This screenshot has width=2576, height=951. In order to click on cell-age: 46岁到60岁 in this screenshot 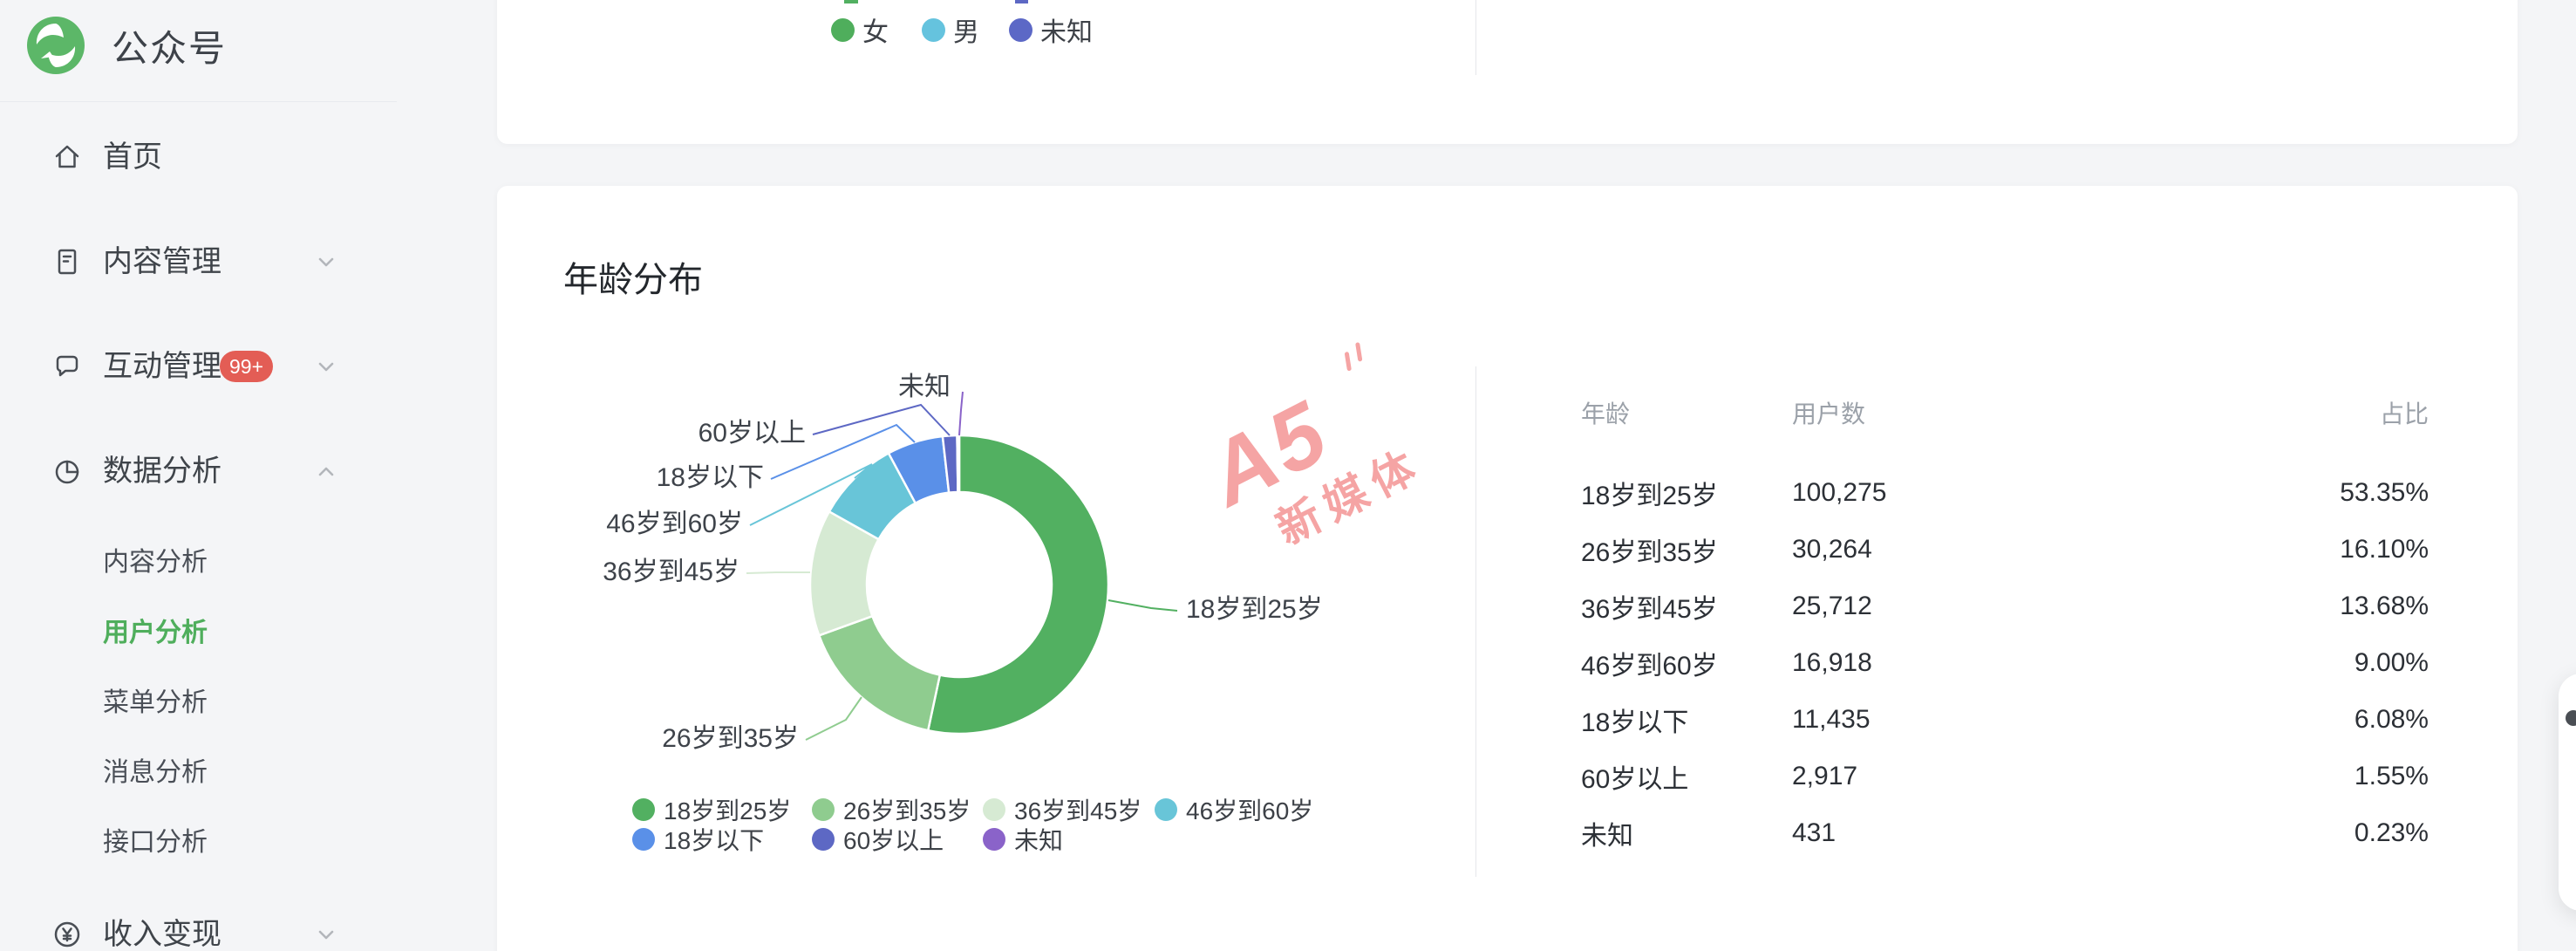, I will do `click(1649, 666)`.